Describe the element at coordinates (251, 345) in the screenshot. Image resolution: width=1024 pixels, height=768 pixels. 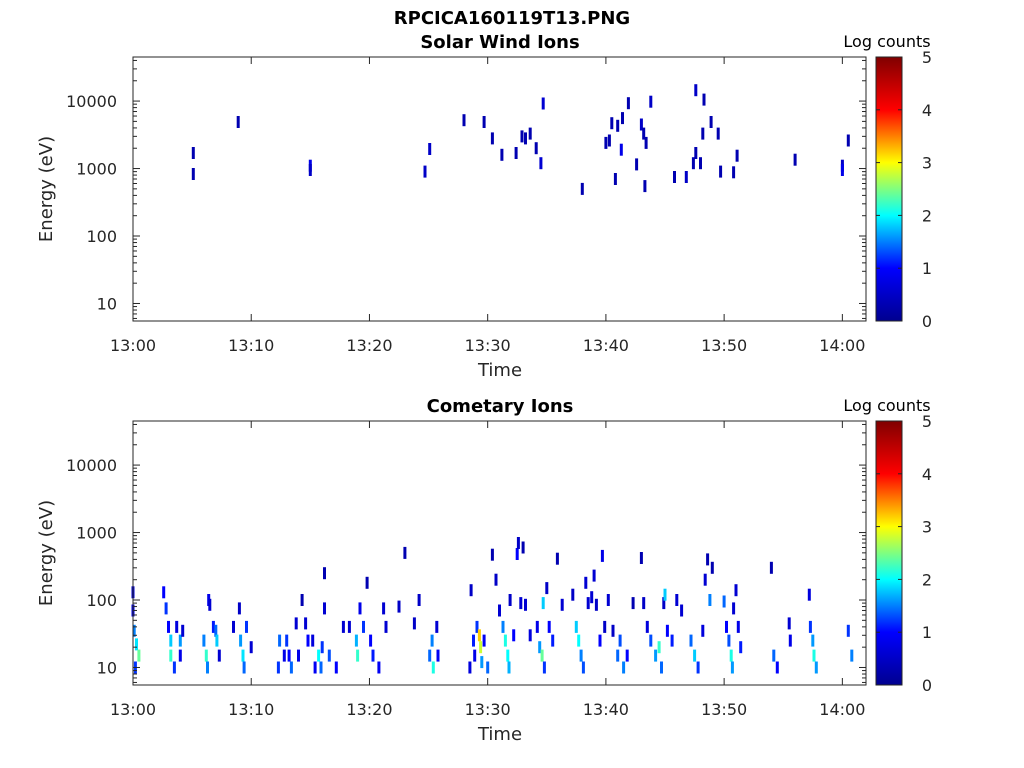
I see `x-tick-label: 13:10` at that location.